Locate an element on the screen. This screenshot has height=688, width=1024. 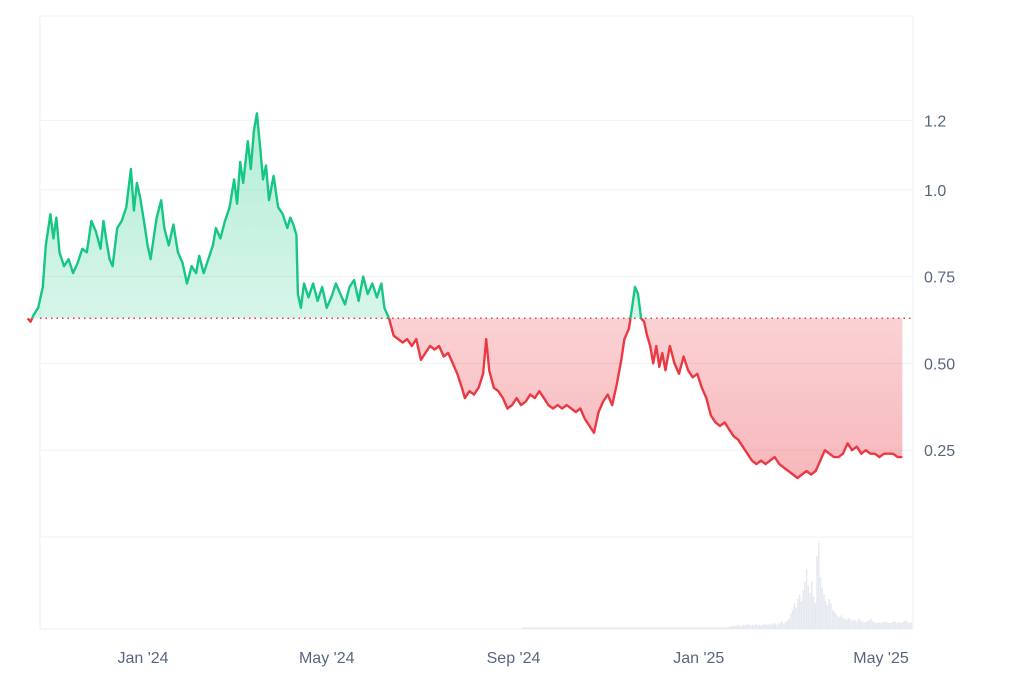
x-tick-label: May '25 is located at coordinates (881, 658).